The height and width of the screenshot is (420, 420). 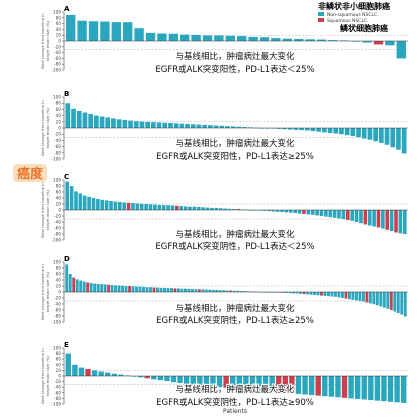 I want to click on y-axis-label: Best change from baseline in, so click(x=42, y=128).